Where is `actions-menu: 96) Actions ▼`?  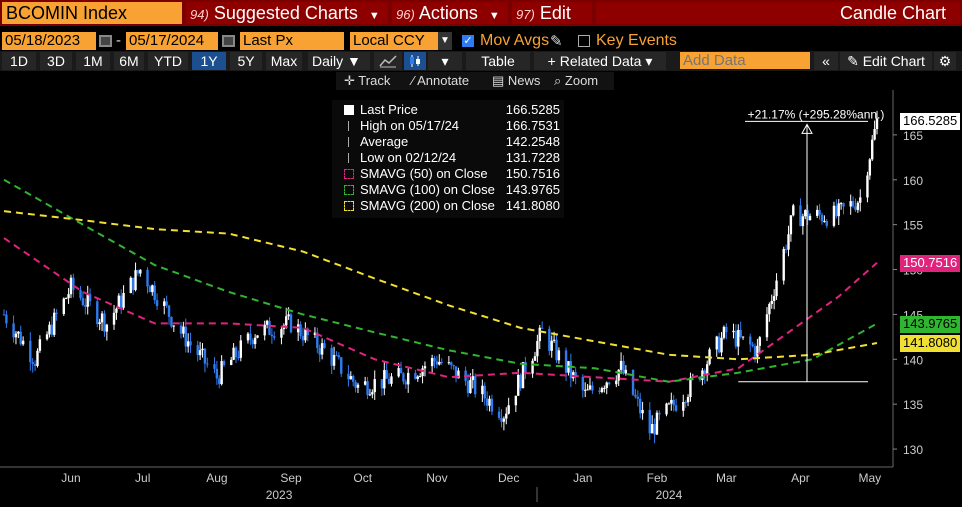 actions-menu: 96) Actions ▼ is located at coordinates (450, 13).